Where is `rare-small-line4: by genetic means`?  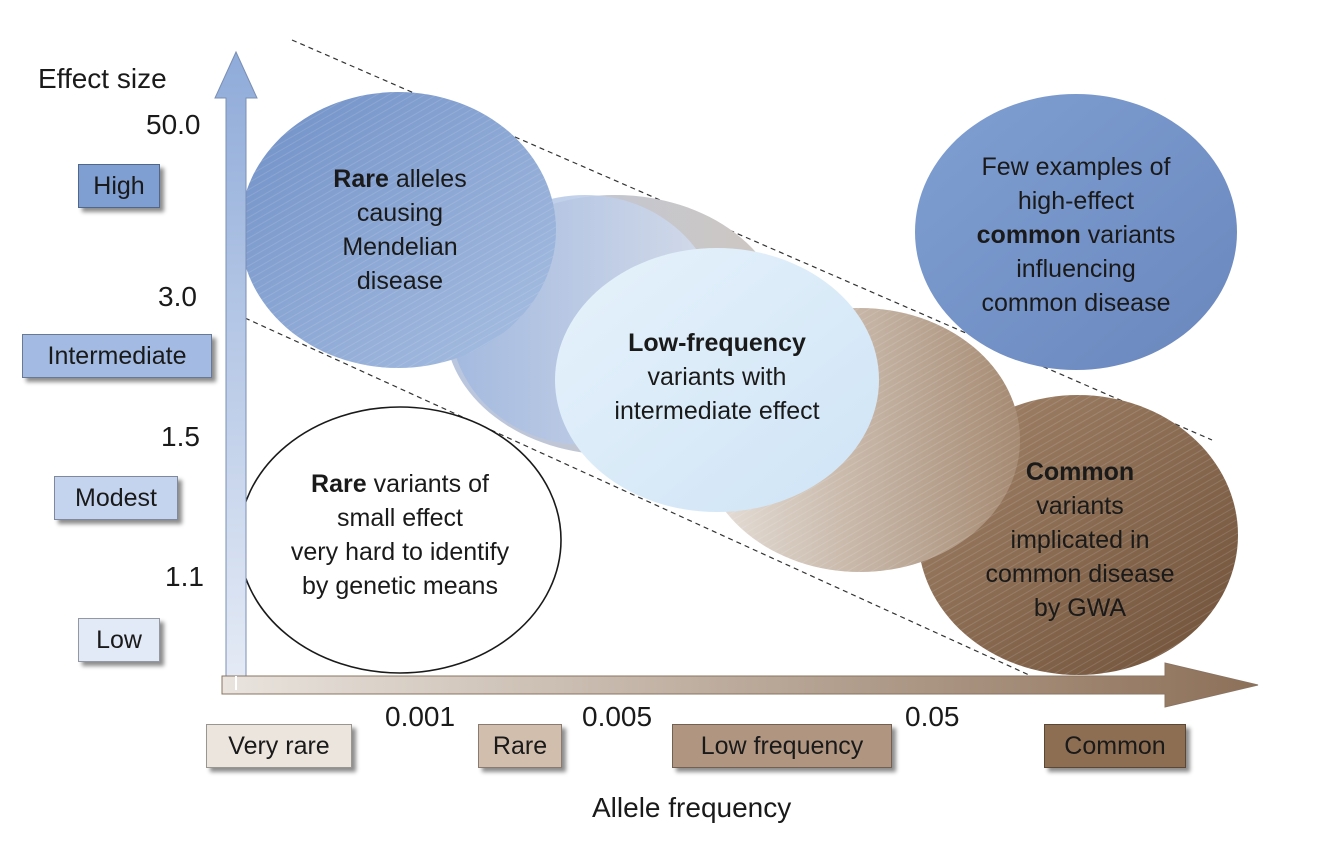 rare-small-line4: by genetic means is located at coordinates (400, 586).